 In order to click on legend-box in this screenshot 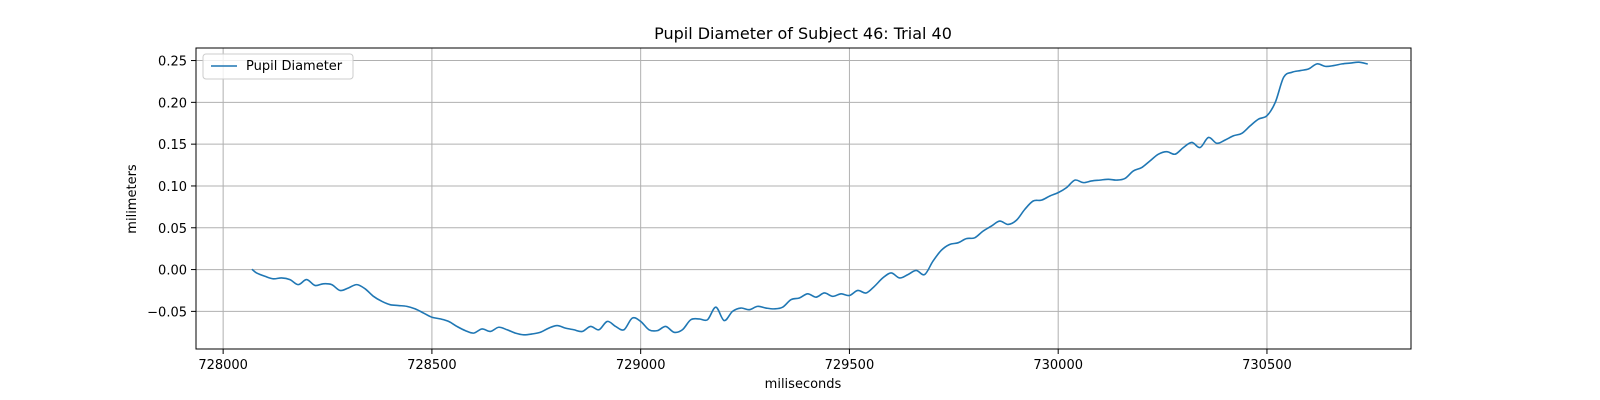, I will do `click(278, 66)`.